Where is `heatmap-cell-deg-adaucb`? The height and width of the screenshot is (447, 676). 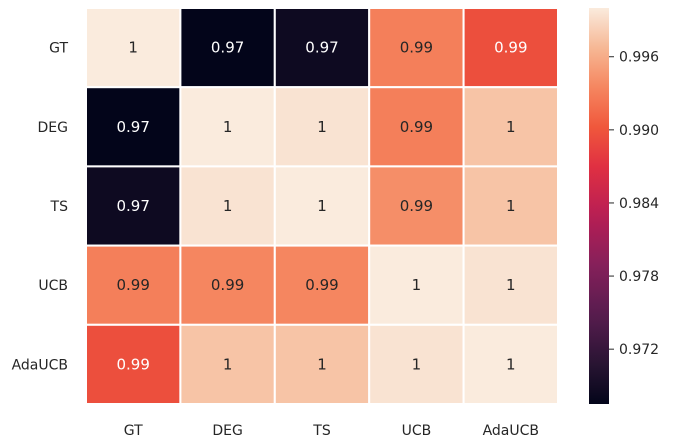 heatmap-cell-deg-adaucb is located at coordinates (511, 127).